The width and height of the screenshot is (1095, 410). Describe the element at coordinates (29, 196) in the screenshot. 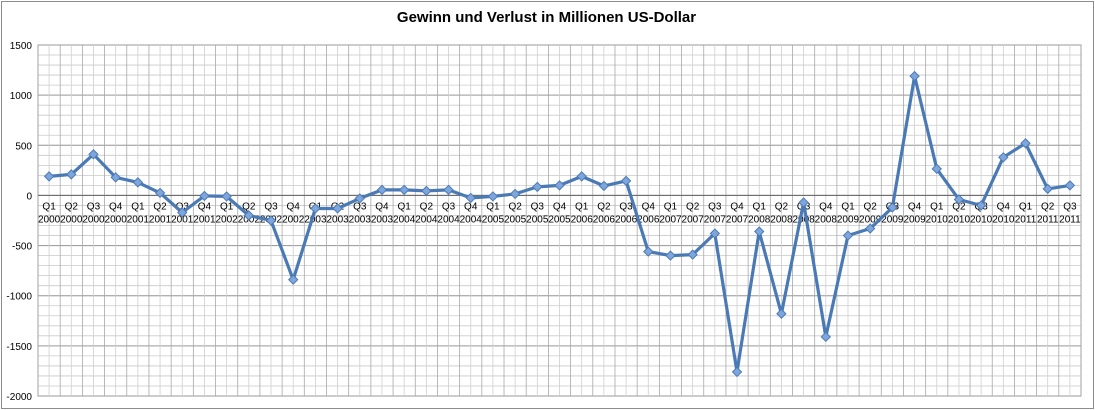

I see `y-tick-label: 0` at that location.